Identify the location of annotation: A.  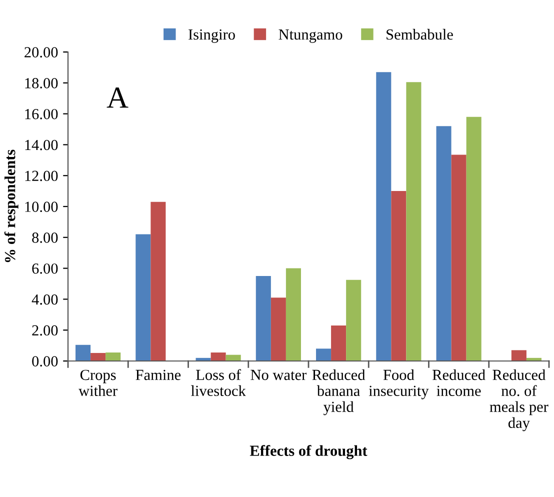
(117, 97).